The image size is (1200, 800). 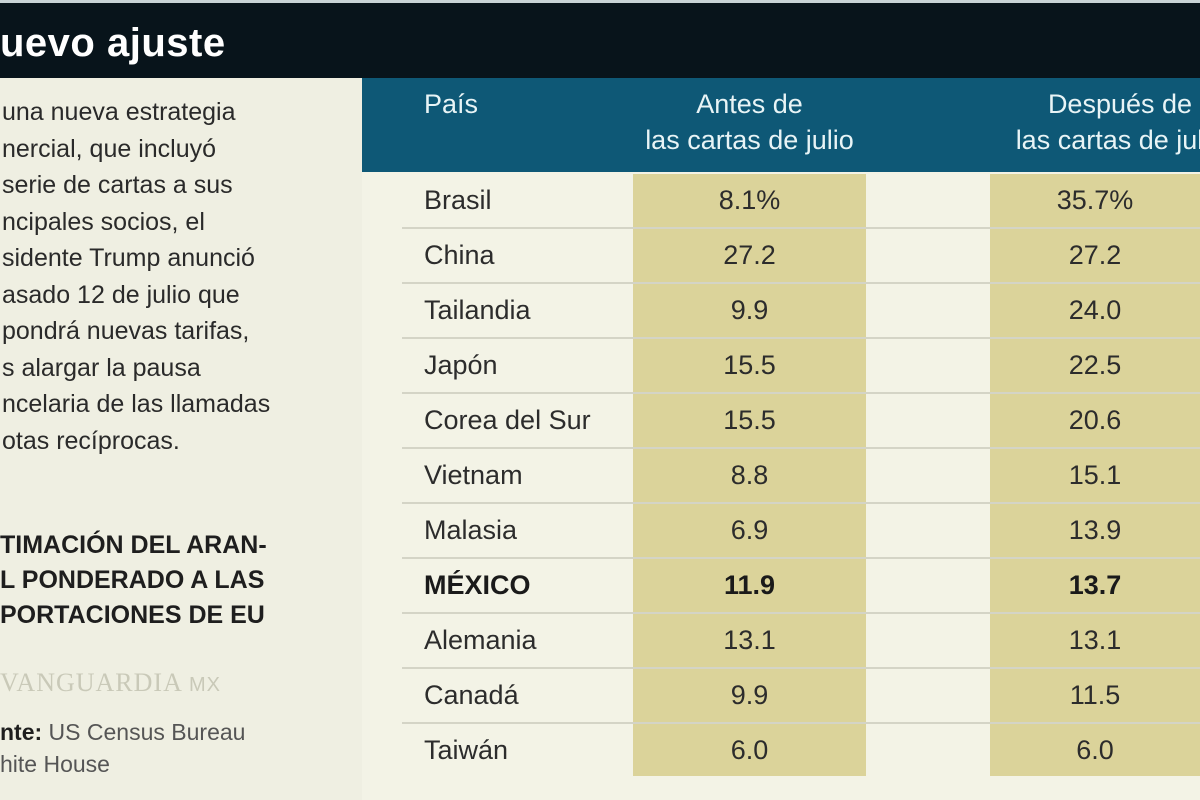 I want to click on table-row: Tailandia 9.9 24.0, so click(x=781, y=311).